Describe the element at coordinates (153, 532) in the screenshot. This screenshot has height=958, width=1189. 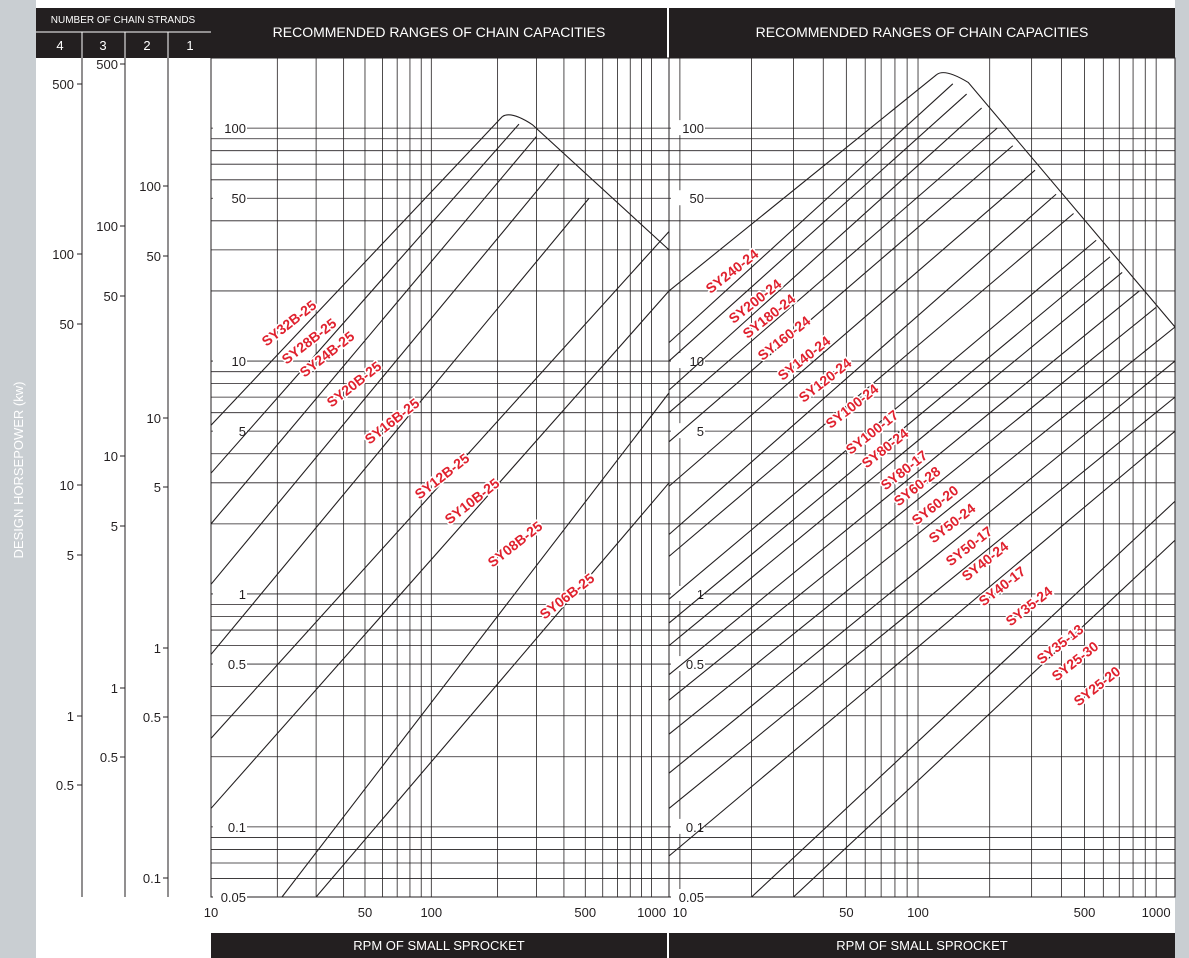
I see `strand-2-scale: 100 50 10 5 1 0.5 0.1` at that location.